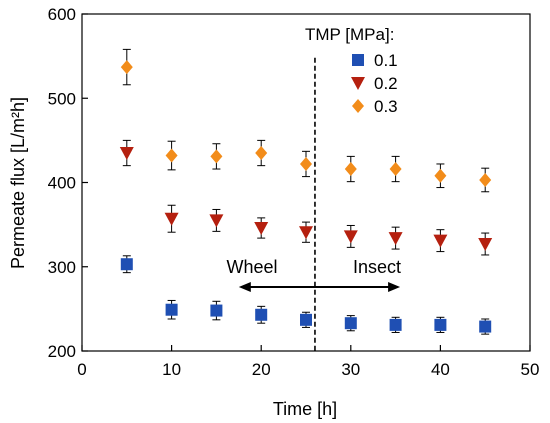  Describe the element at coordinates (62, 267) in the screenshot. I see `y-tick-label: 300` at that location.